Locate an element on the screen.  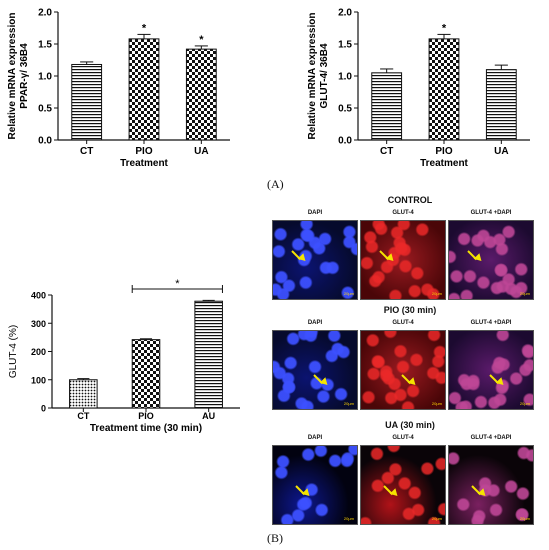
y-tick-label: 200 is located at coordinates (38, 352).